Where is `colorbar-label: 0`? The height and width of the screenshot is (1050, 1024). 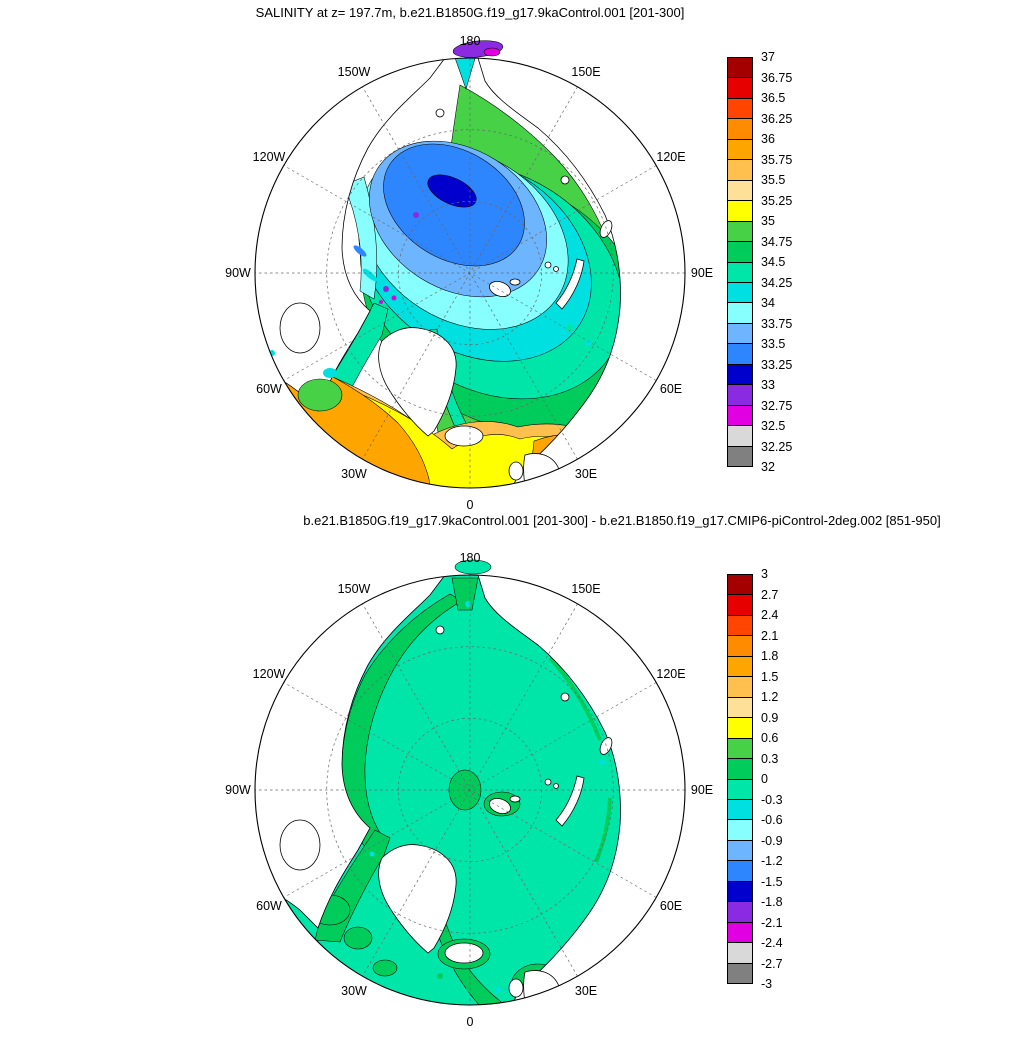
colorbar-label: 0 is located at coordinates (764, 779).